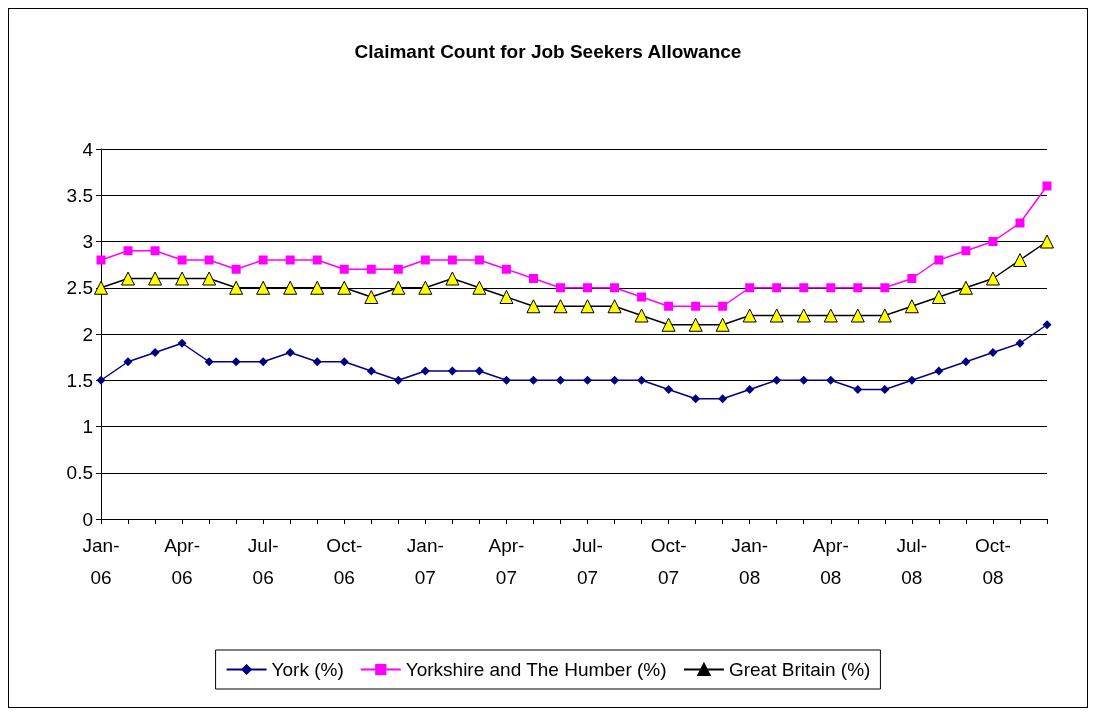 The image size is (1099, 720). What do you see at coordinates (993, 561) in the screenshot?
I see `x-tick-label: Oct-08` at bounding box center [993, 561].